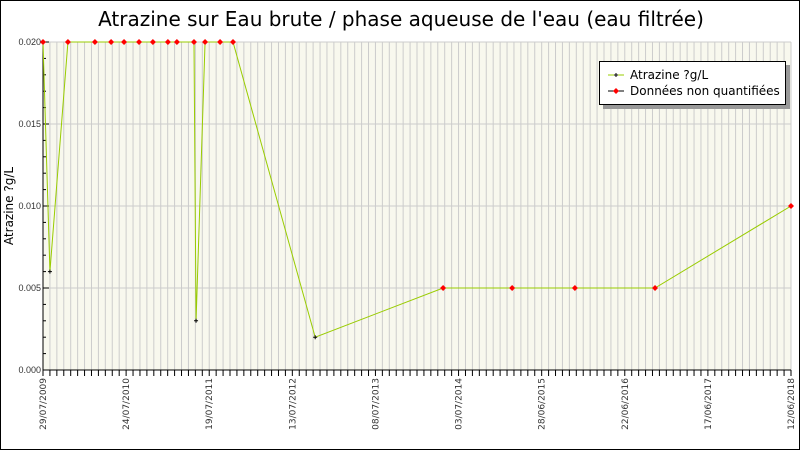 This screenshot has width=800, height=450. I want to click on x-tick-label: 17/06/2017, so click(709, 404).